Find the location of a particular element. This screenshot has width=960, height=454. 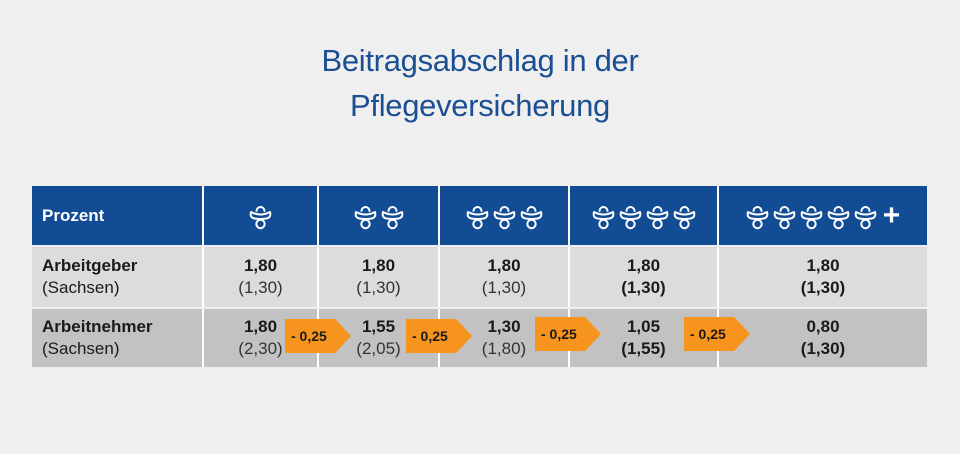

header-cell-3-children is located at coordinates (503, 215).